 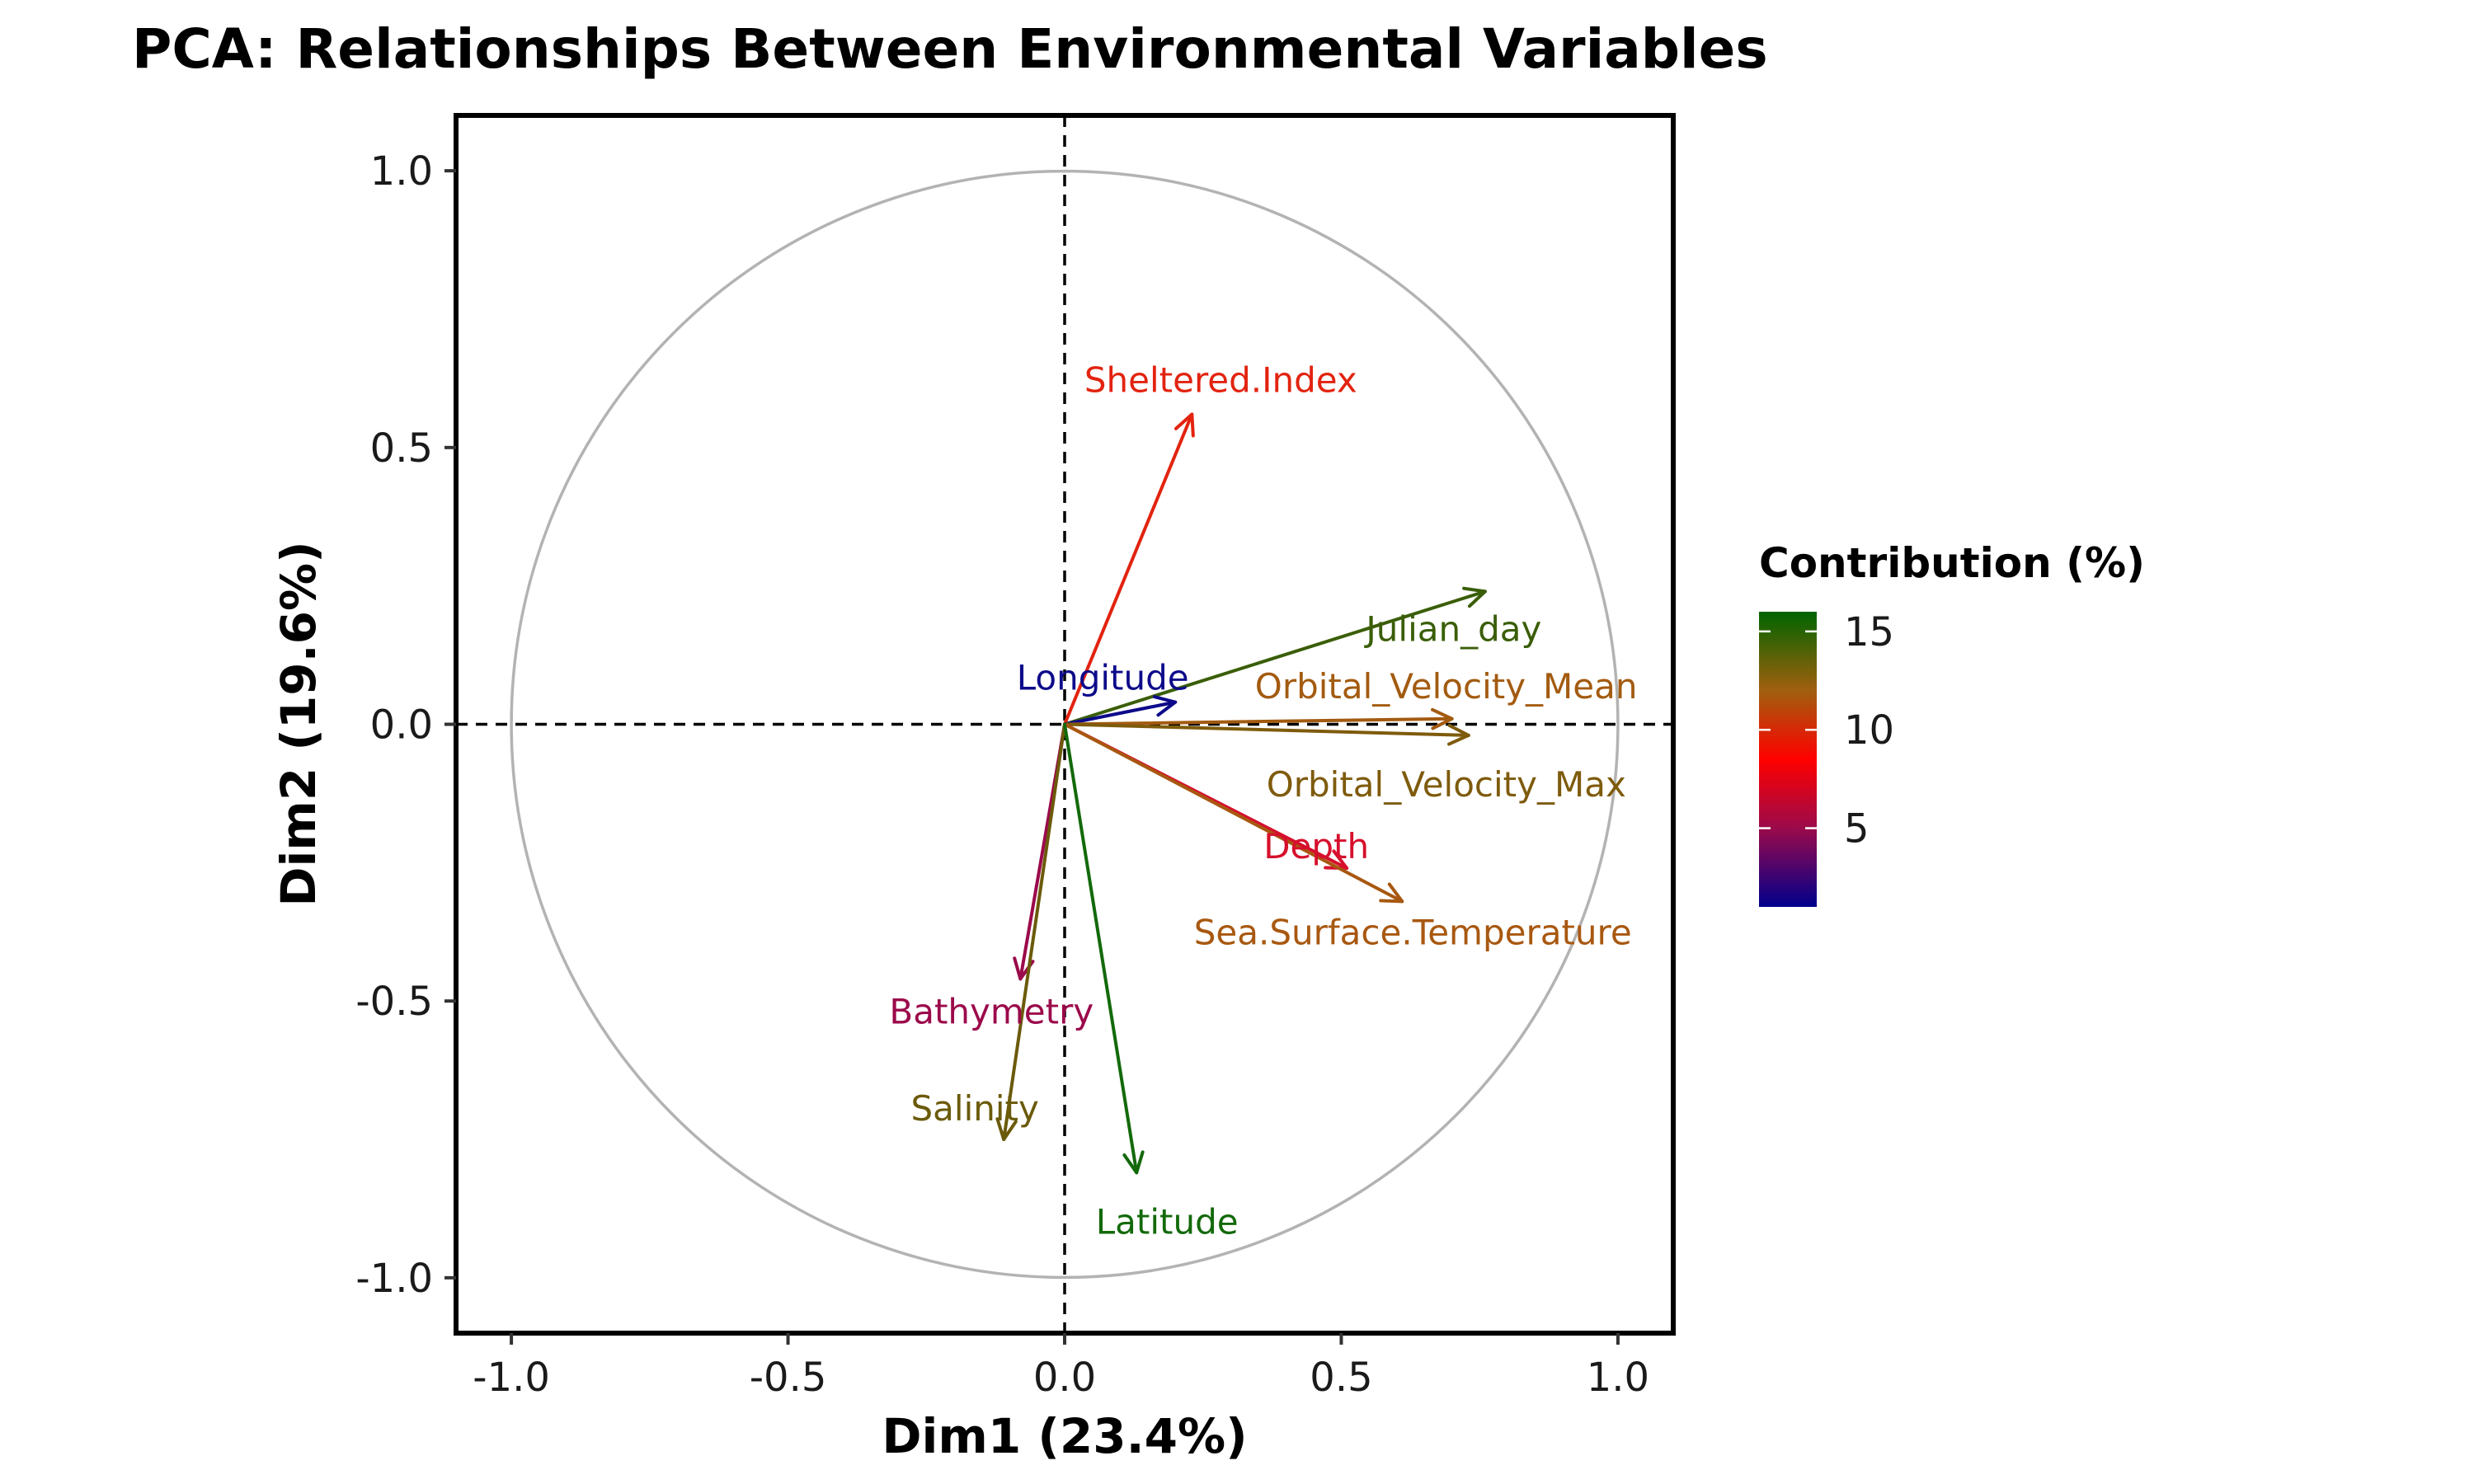 I want to click on variable-label-sea-surface-temperature: Sea.Surface.Temperature, so click(x=1413, y=932).